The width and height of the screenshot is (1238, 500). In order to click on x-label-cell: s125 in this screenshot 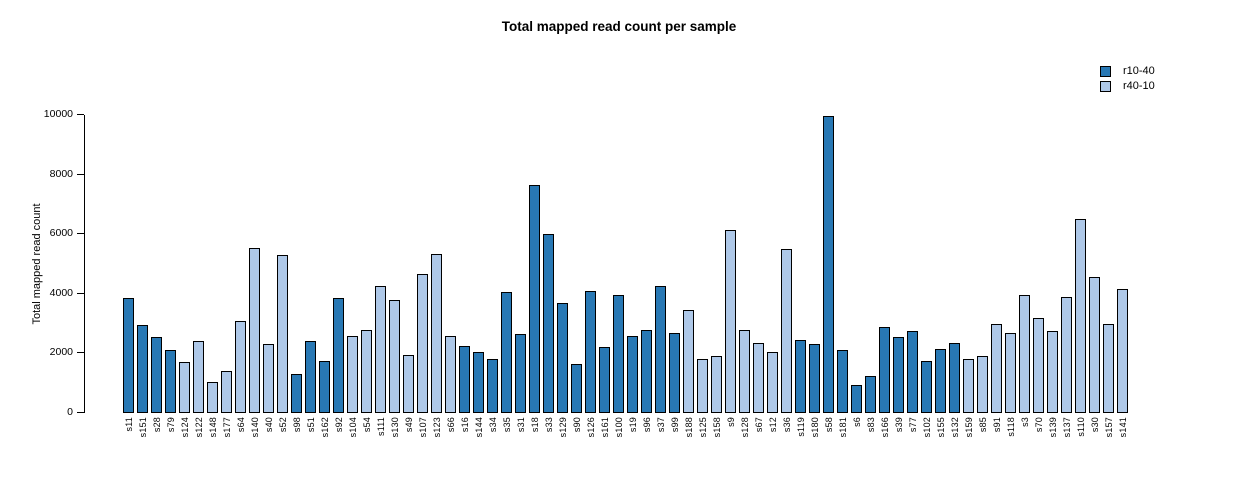, I will do `click(702, 427)`.